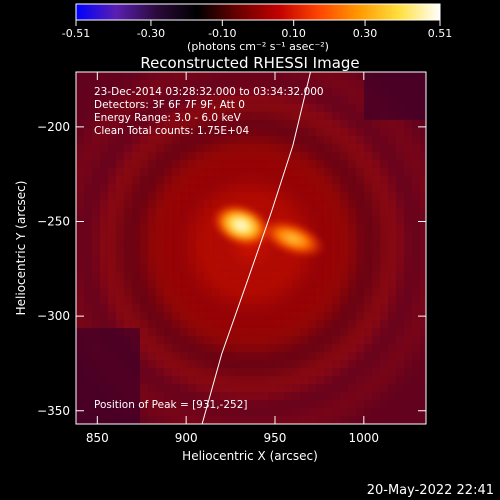  Describe the element at coordinates (258, 12) in the screenshot. I see `colorbar-gradient` at that location.